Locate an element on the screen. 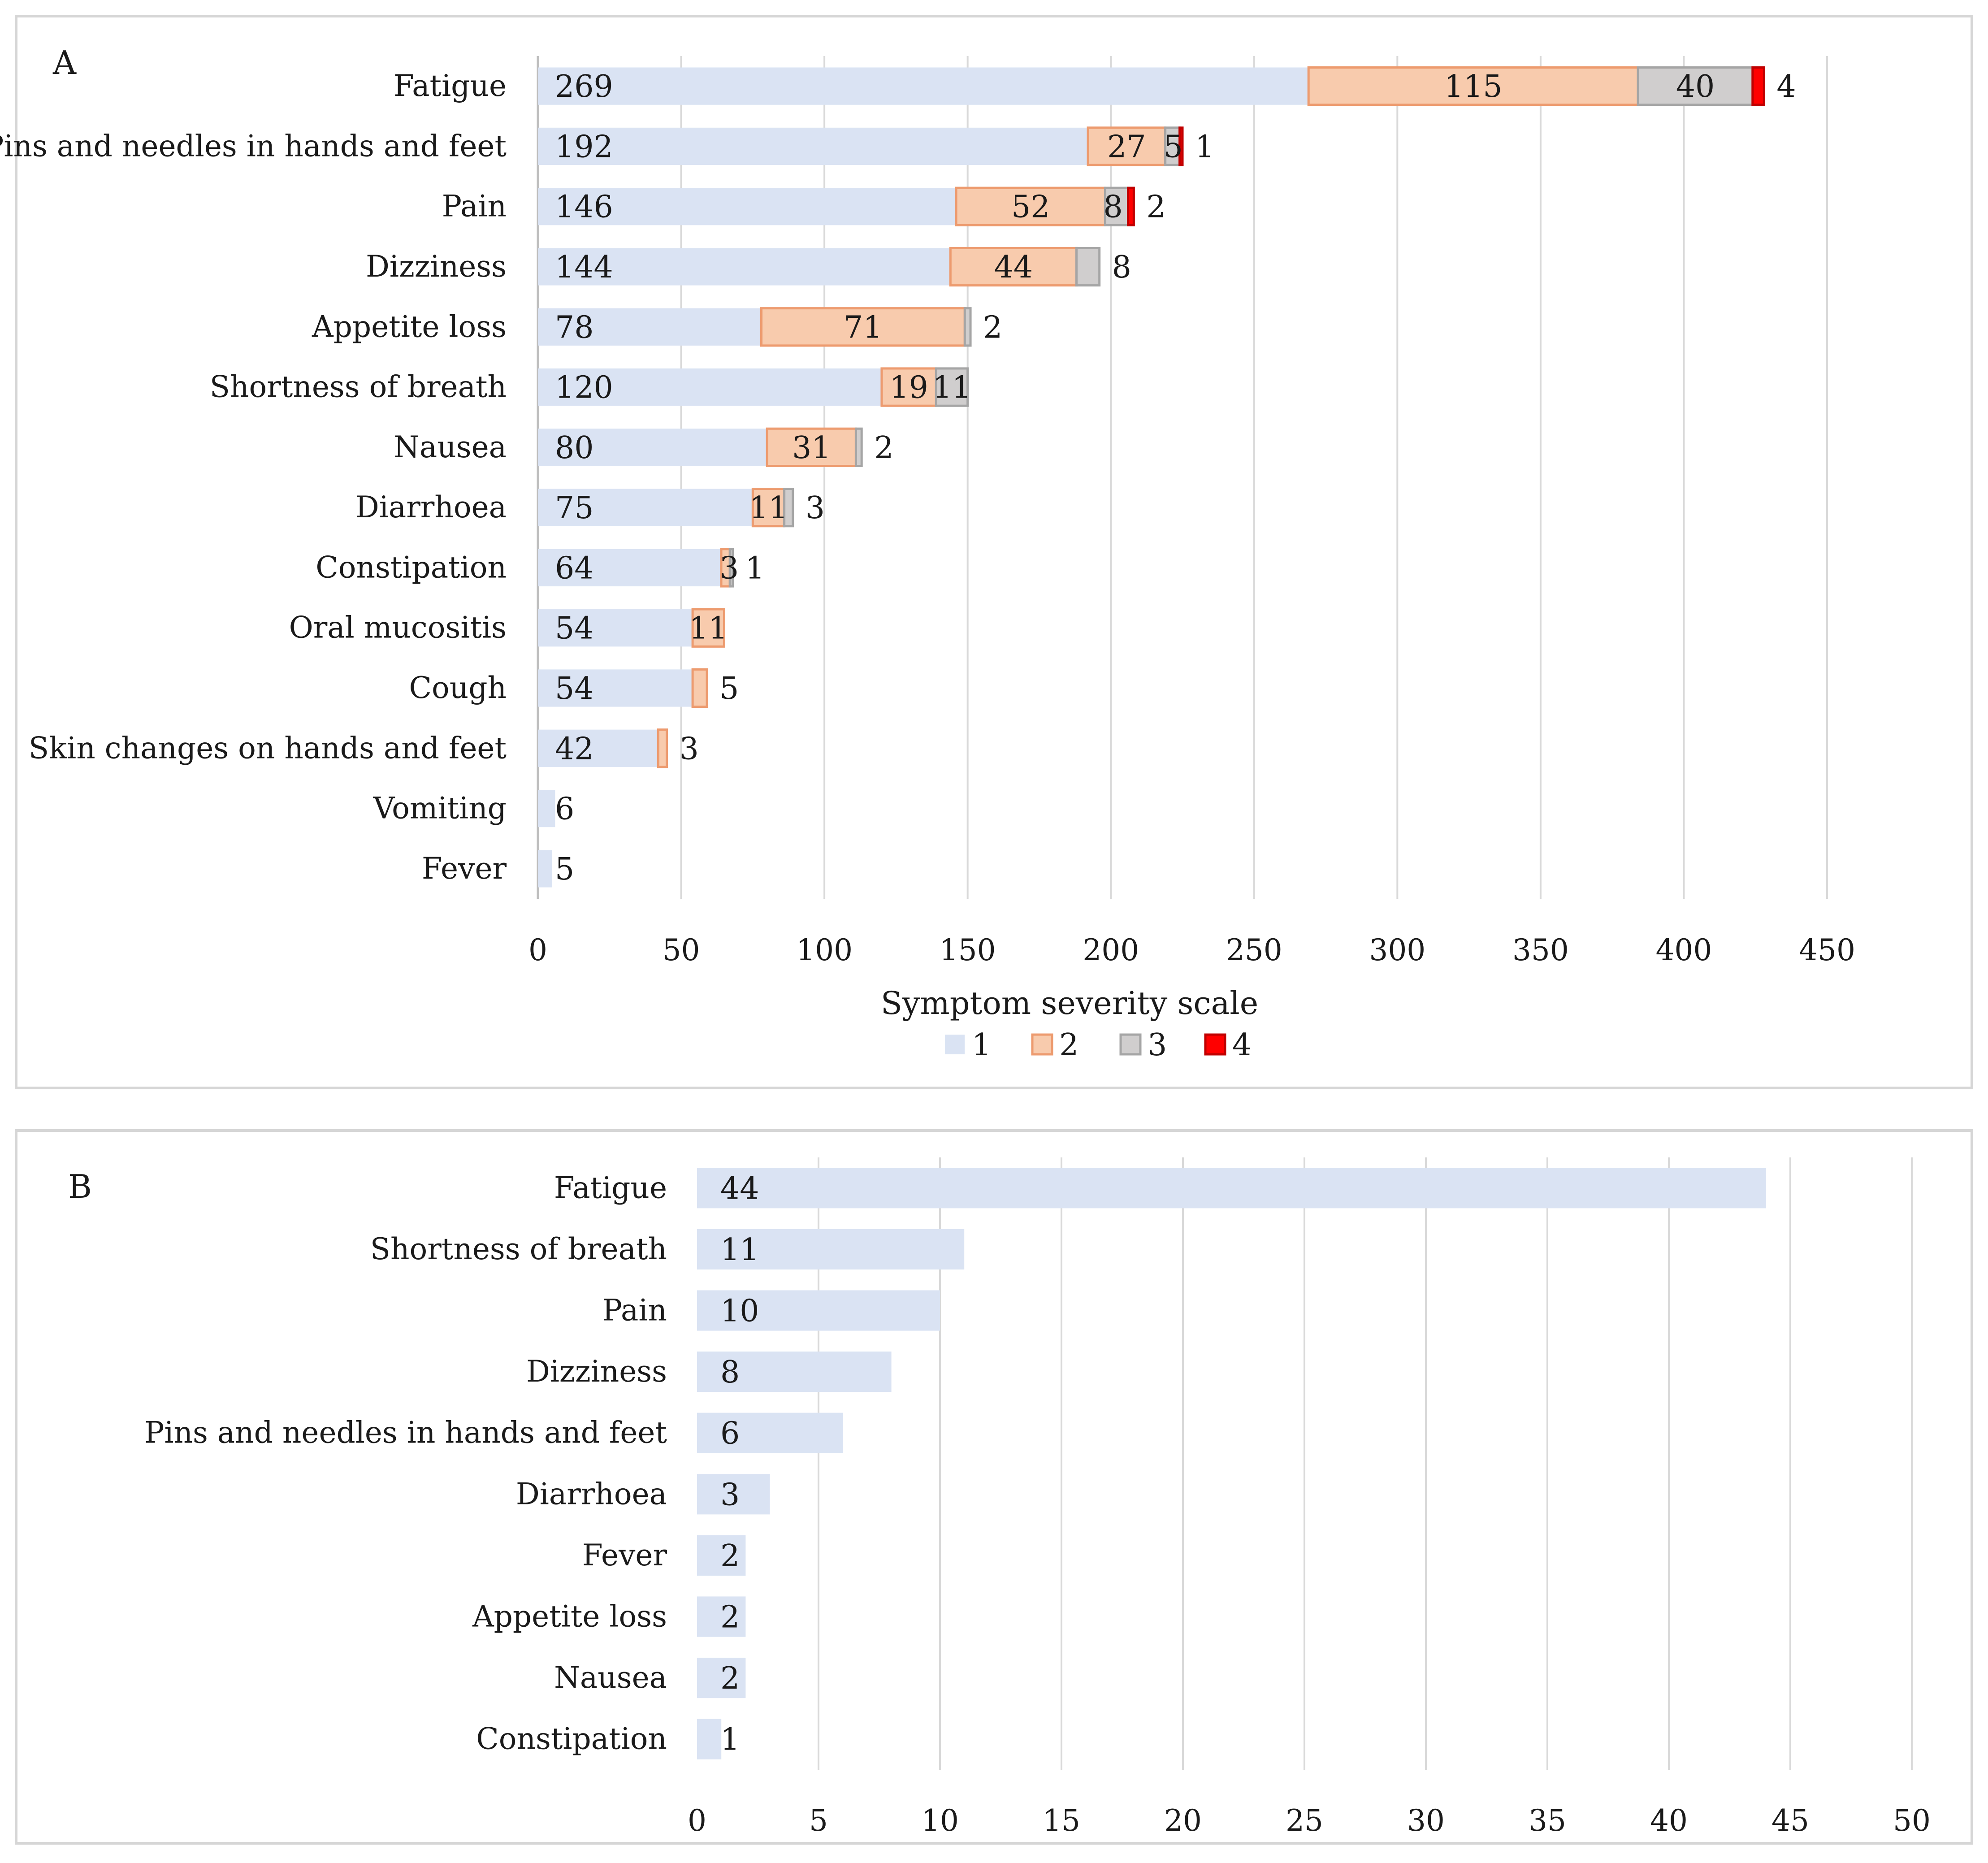 This screenshot has height=1863, width=1988. data-label-a-pins-and-needles-in-hands-and-feet-s3: 5 is located at coordinates (1173, 147).